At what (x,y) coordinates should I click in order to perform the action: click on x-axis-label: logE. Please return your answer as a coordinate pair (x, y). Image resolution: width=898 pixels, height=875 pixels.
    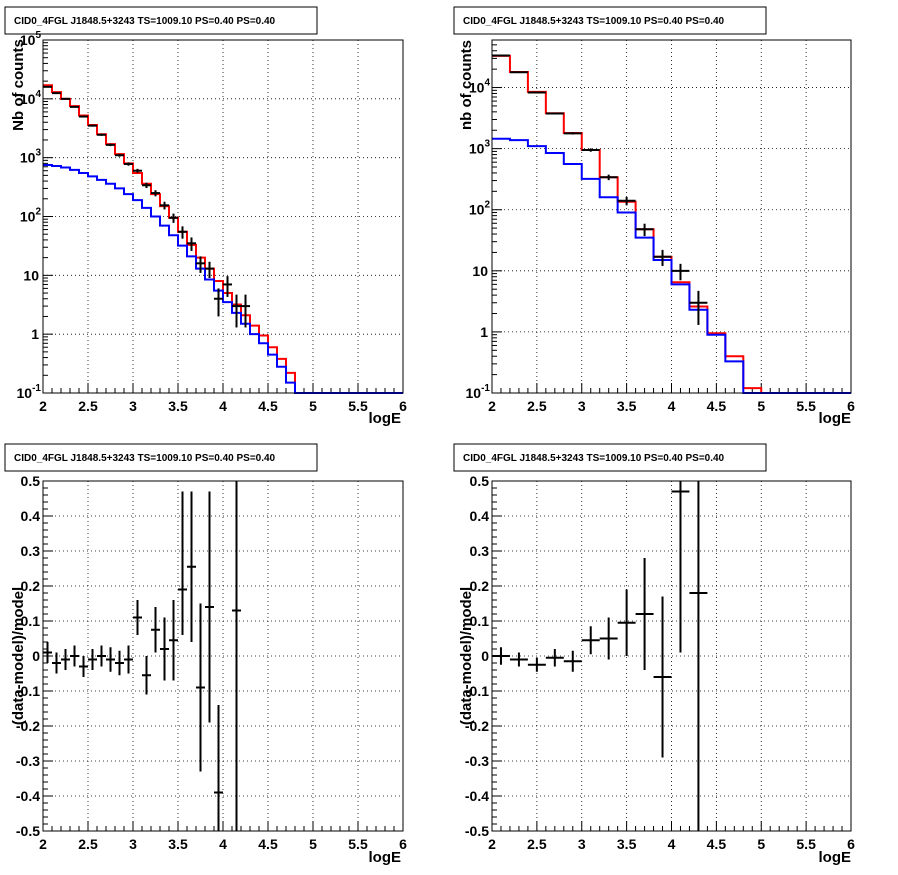
    Looking at the image, I should click on (835, 857).